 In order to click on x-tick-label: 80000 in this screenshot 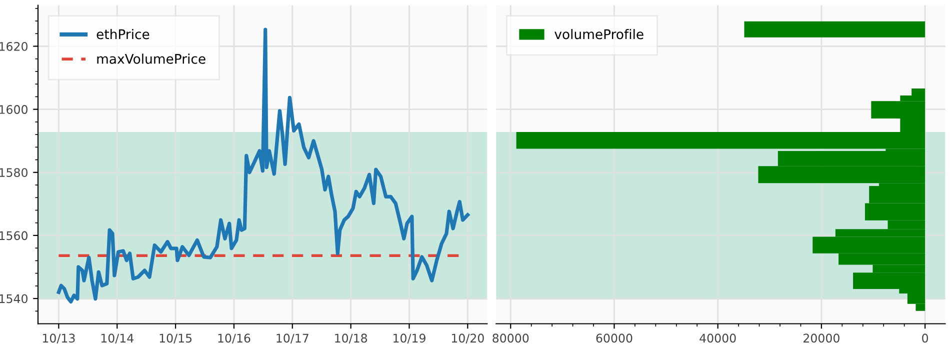, I will do `click(510, 338)`.